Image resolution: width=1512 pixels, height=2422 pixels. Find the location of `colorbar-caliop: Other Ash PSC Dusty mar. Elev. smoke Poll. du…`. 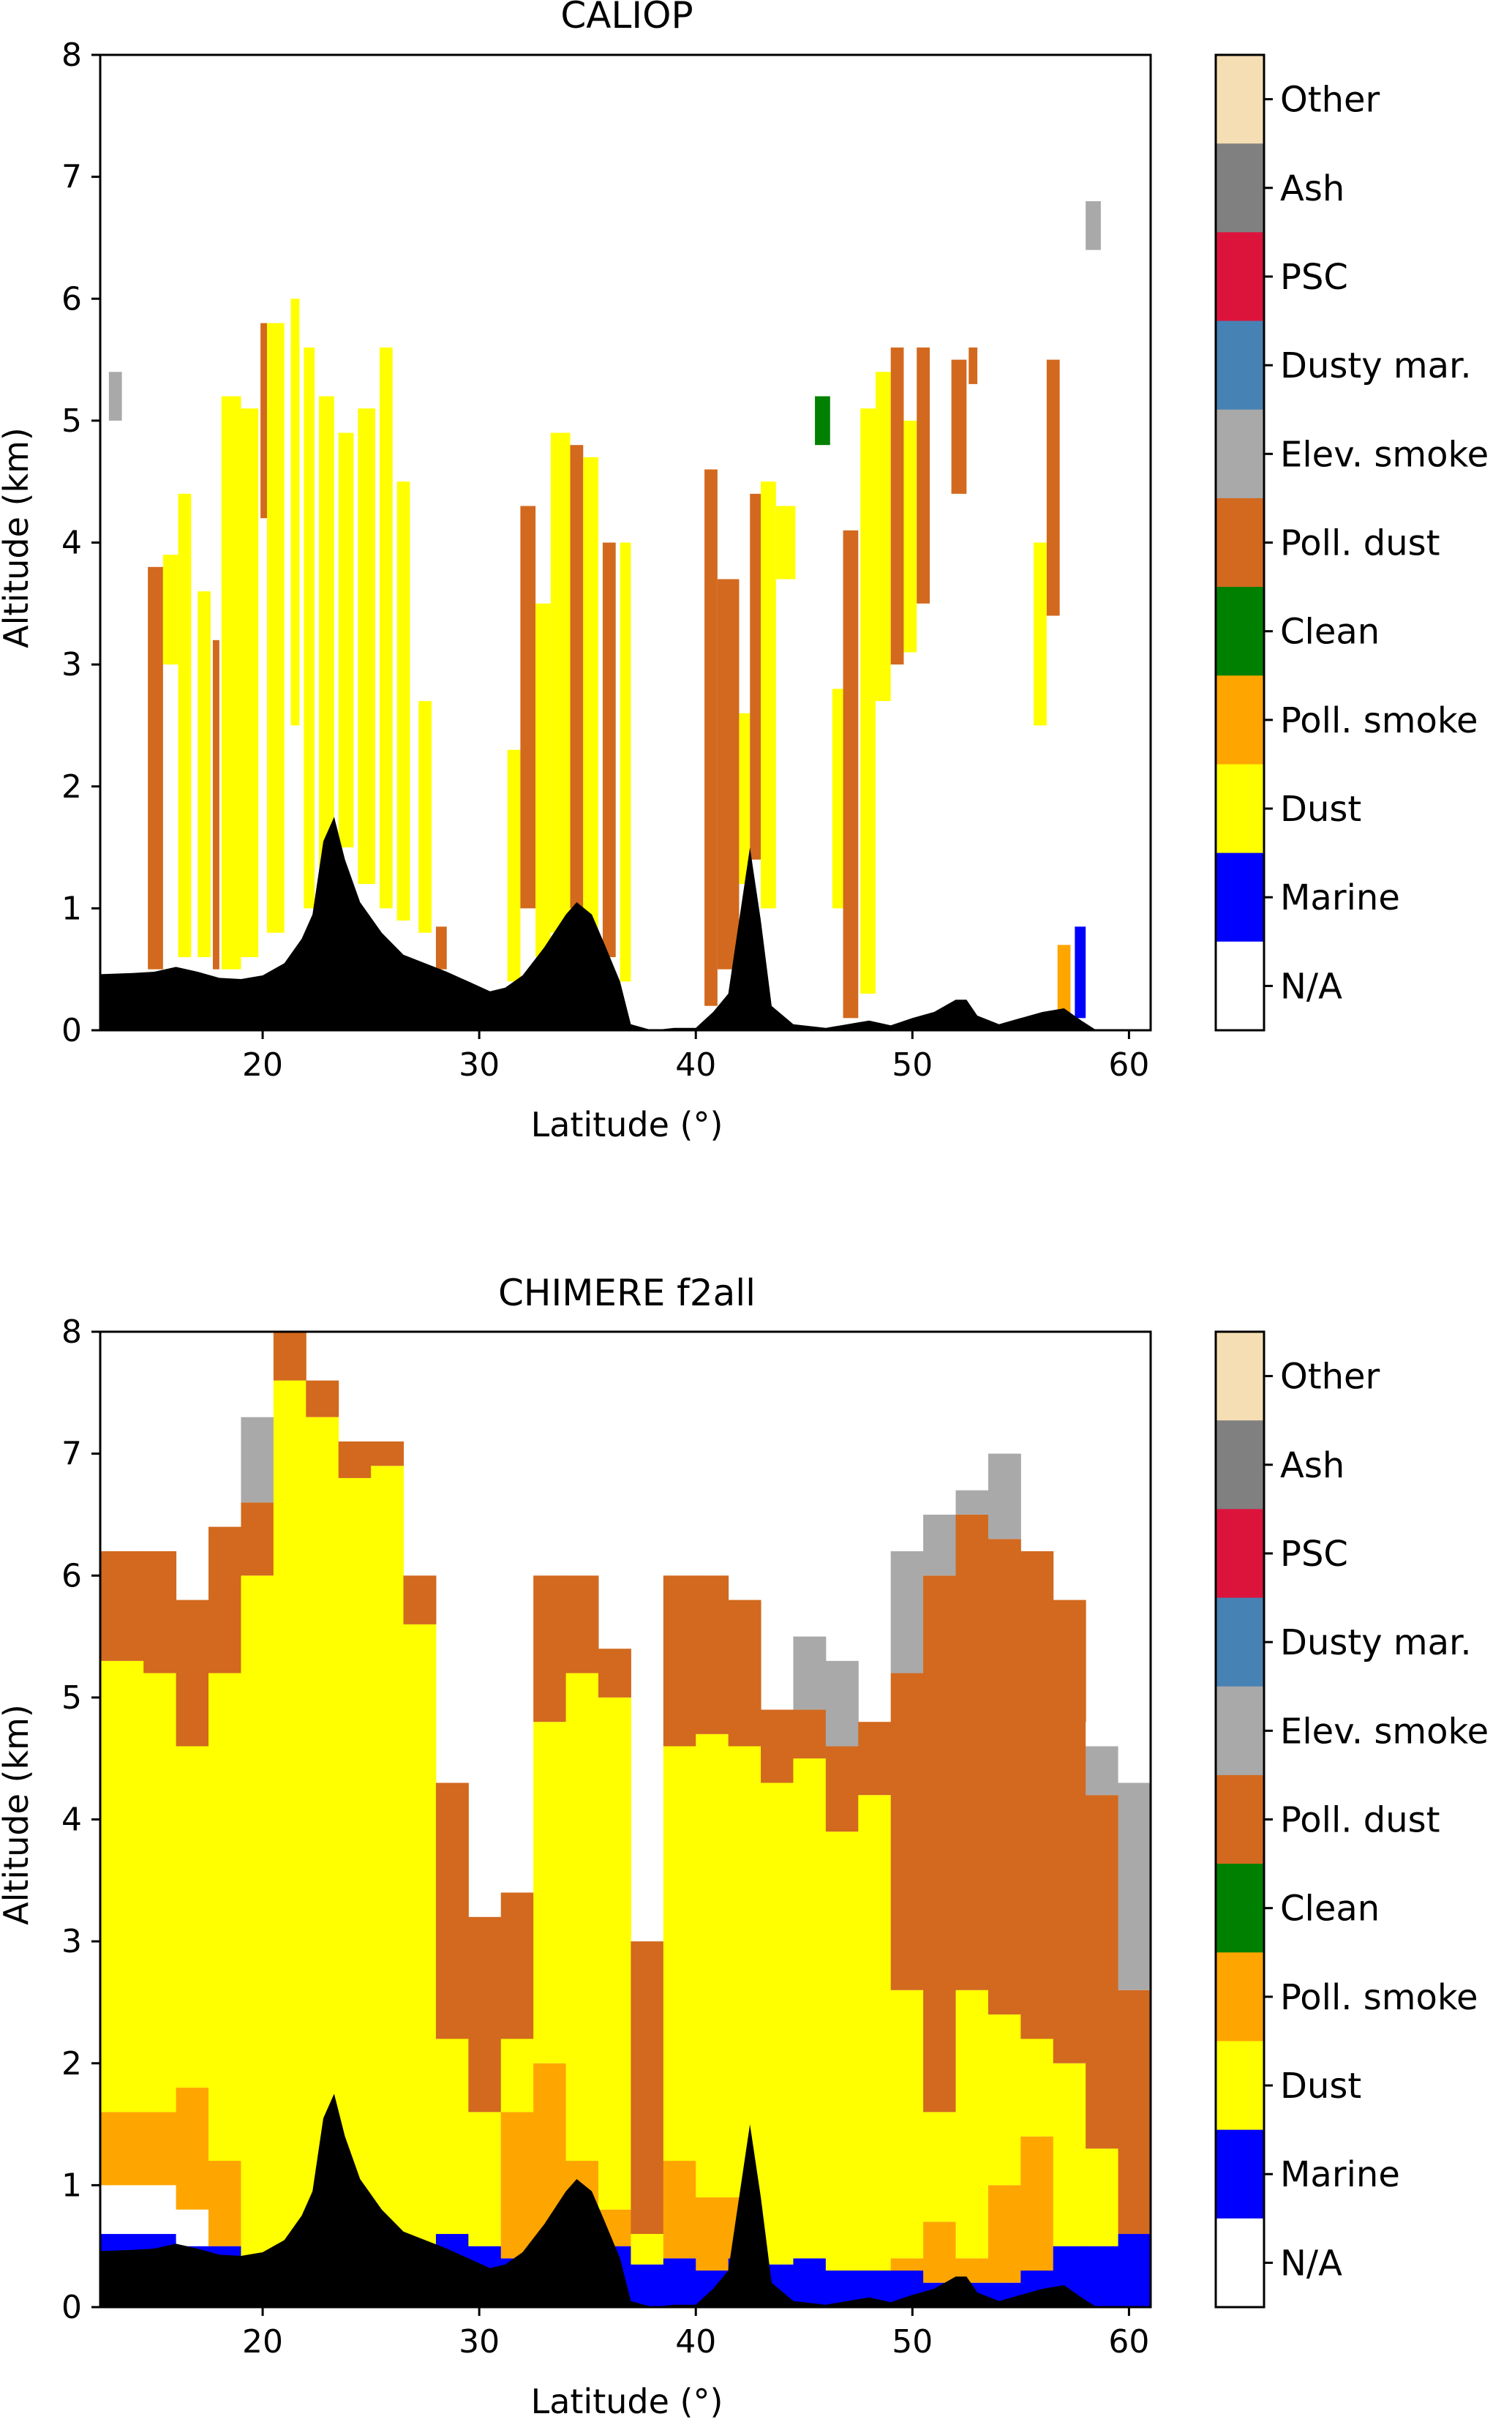

colorbar-caliop: Other Ash PSC Dusty mar. Elev. smoke Poll. du… is located at coordinates (1352, 542).